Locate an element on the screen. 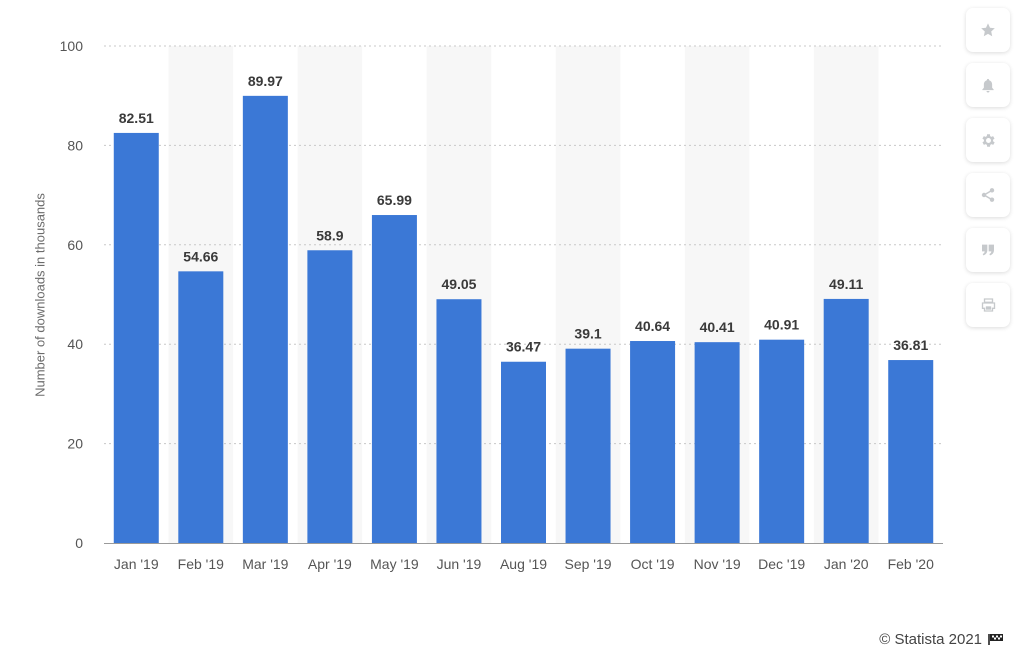 The height and width of the screenshot is (657, 1024). x-tick-label: Oct '19 is located at coordinates (653, 564).